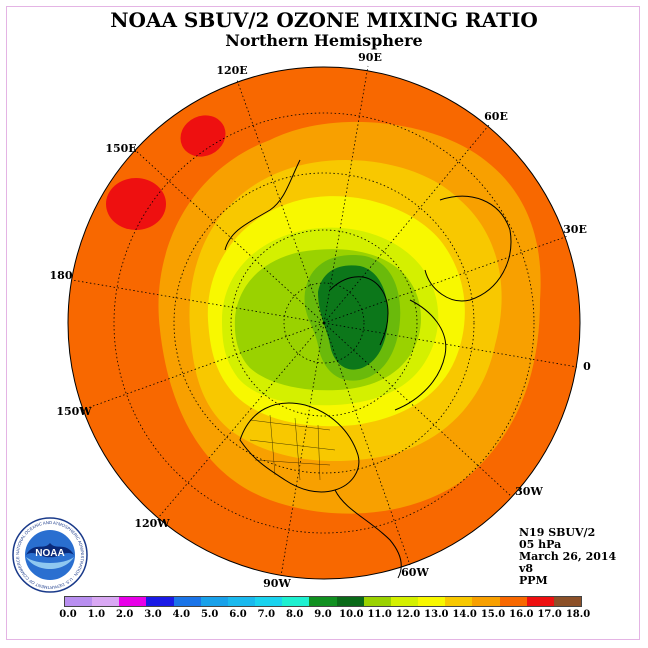  What do you see at coordinates (529, 491) in the screenshot?
I see `lon-label-30w: 30W` at bounding box center [529, 491].